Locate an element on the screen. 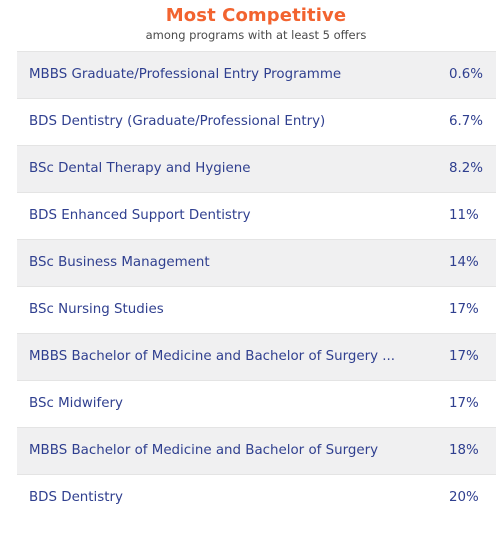  program-name: BSc Business Management is located at coordinates (119, 262).